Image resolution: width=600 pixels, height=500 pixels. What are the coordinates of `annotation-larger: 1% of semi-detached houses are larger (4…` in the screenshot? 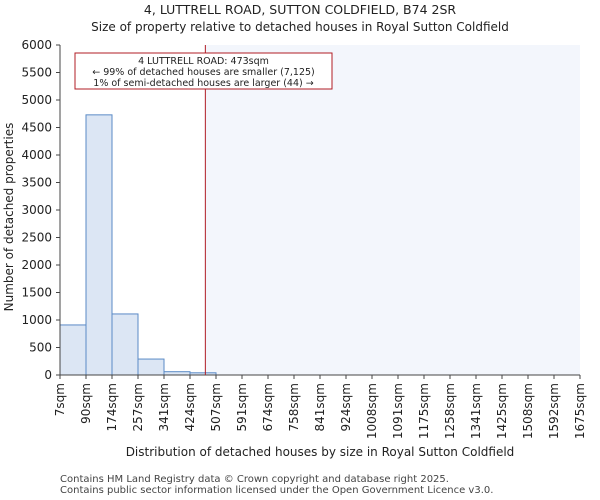 It's located at (203, 83).